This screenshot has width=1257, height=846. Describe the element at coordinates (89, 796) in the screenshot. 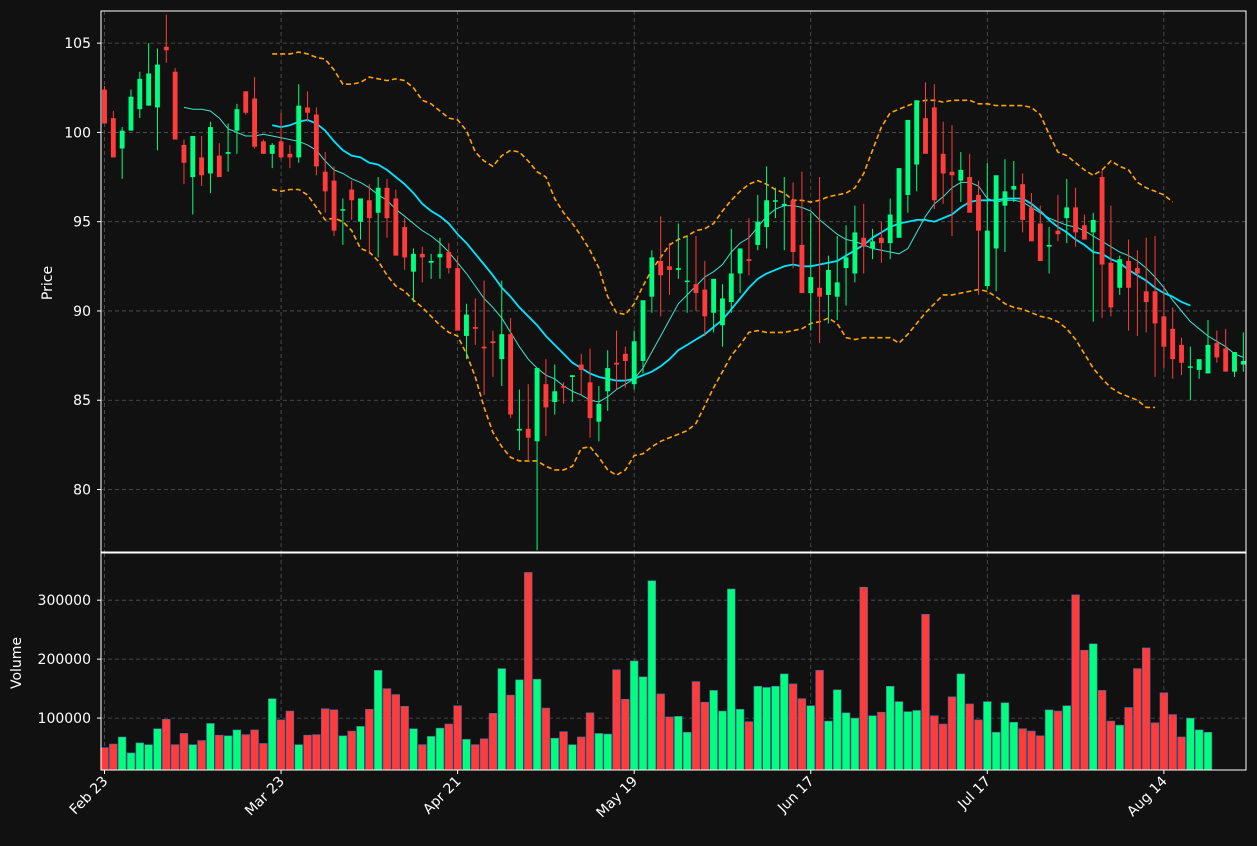

I see `date-tick-label: Feb 23` at that location.